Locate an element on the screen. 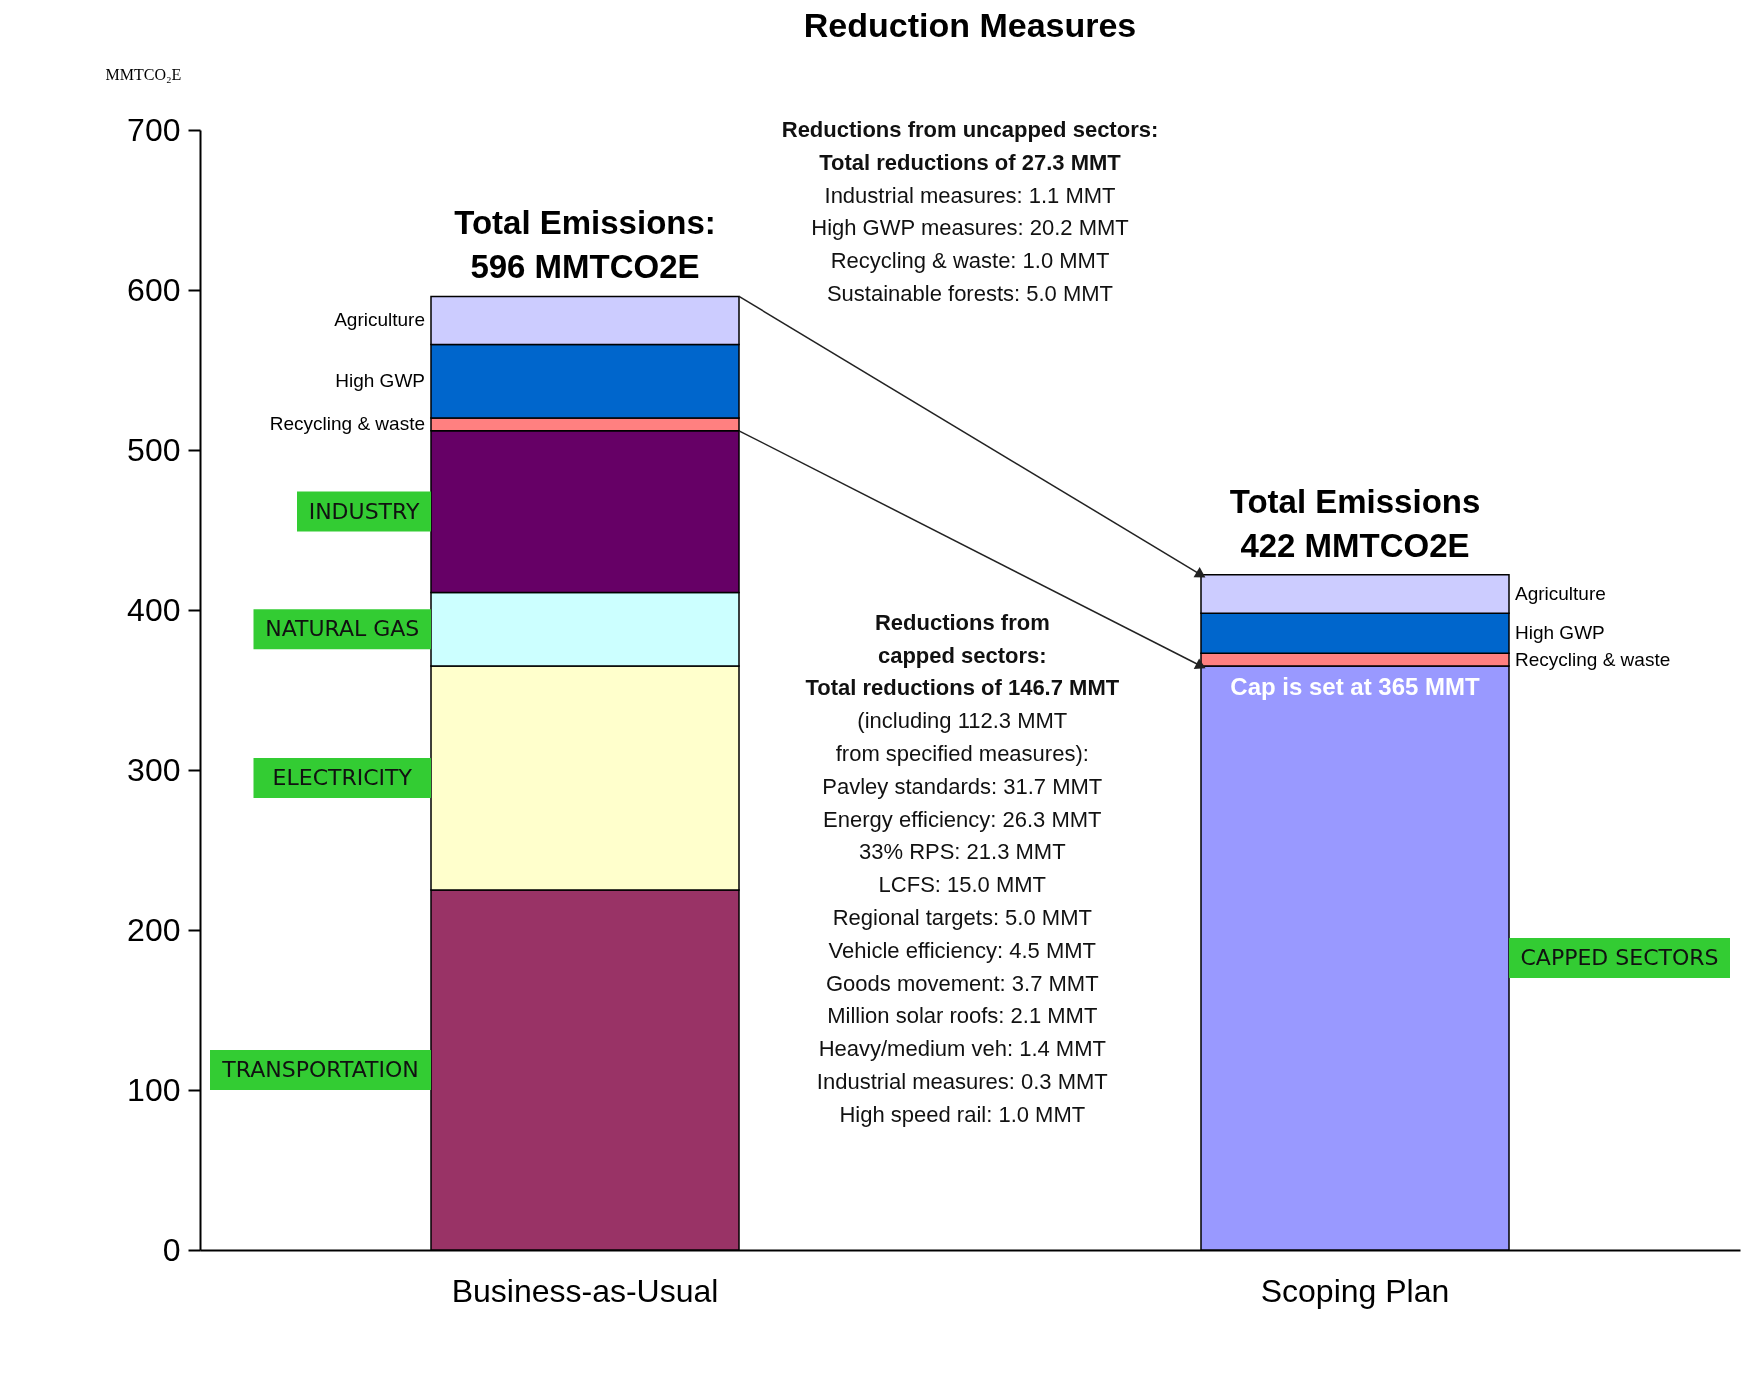 Image resolution: width=1757 pixels, height=1391 pixels. chart-title: Reduction Measures is located at coordinates (970, 25).